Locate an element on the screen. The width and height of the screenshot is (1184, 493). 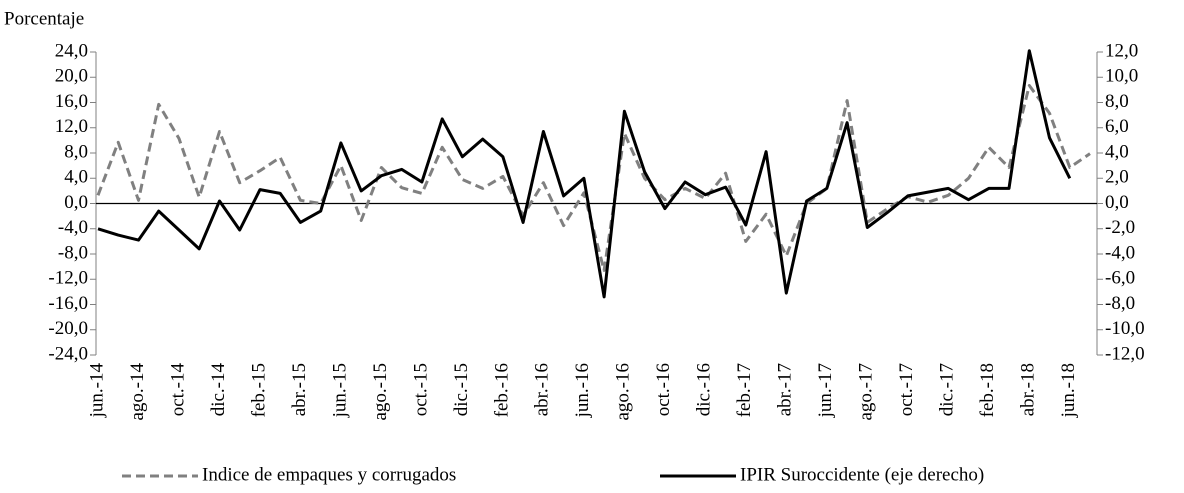
x-tick-label: dic.-14 is located at coordinates (218, 390).